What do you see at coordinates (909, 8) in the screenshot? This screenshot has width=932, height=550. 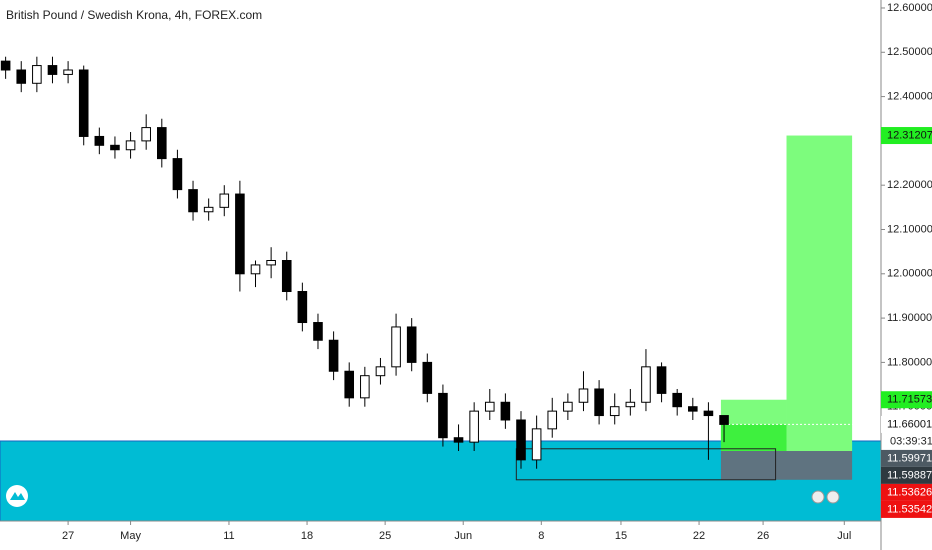 I see `y-tick-label: 12.60000` at bounding box center [909, 8].